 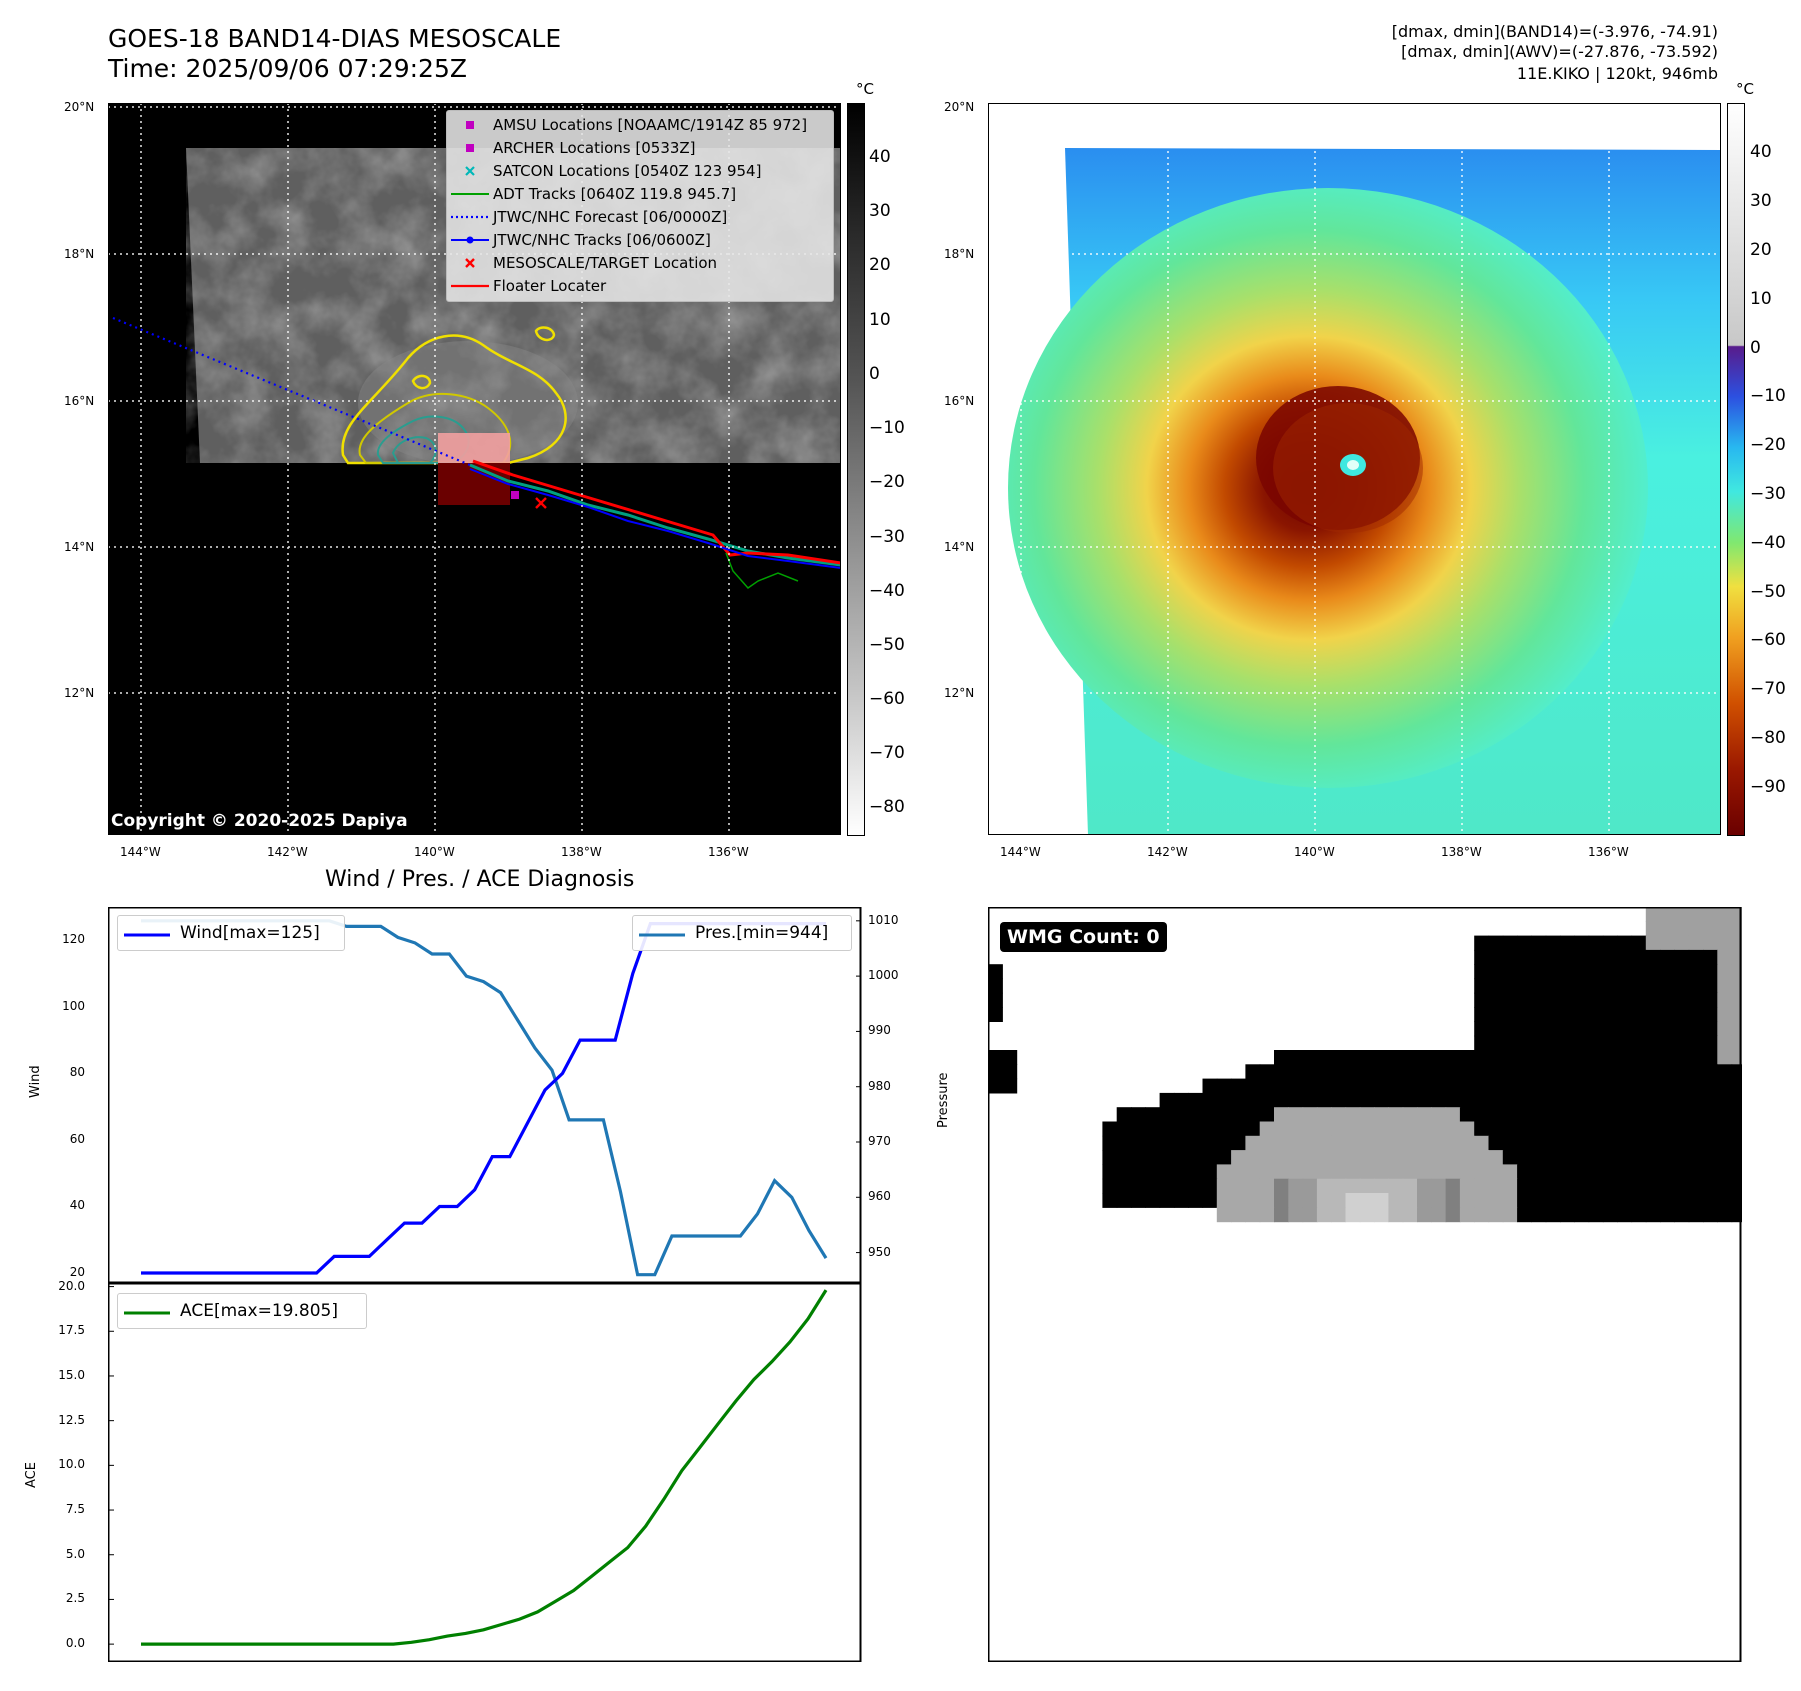 What do you see at coordinates (879, 1030) in the screenshot?
I see `pressure-tick-label: 990` at bounding box center [879, 1030].